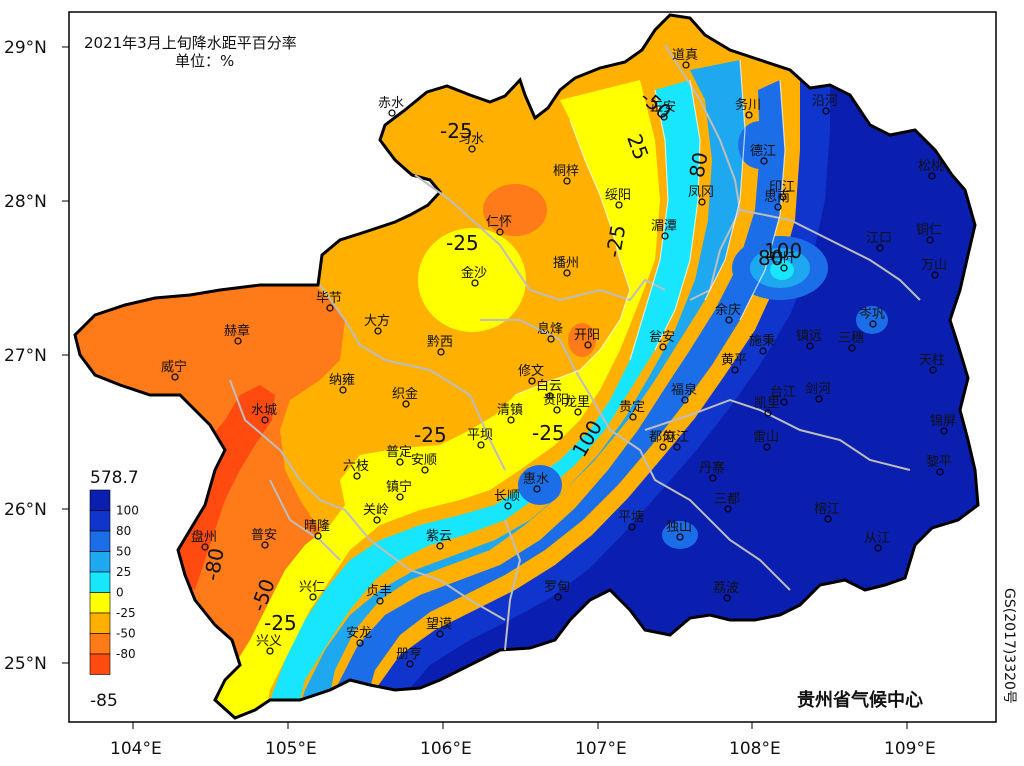 The height and width of the screenshot is (766, 1024). What do you see at coordinates (825, 101) in the screenshot?
I see `station-name: 沿河` at bounding box center [825, 101].